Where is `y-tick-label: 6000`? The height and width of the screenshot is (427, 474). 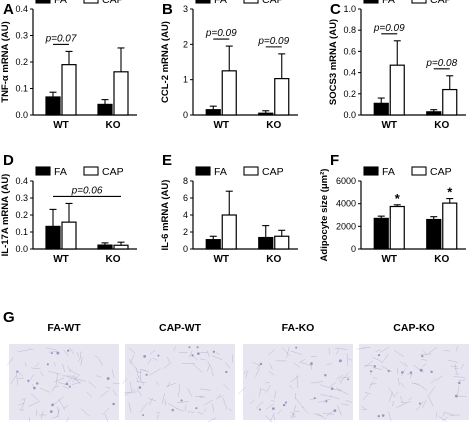
y-tick-label: 6000 is located at coordinates (346, 181).